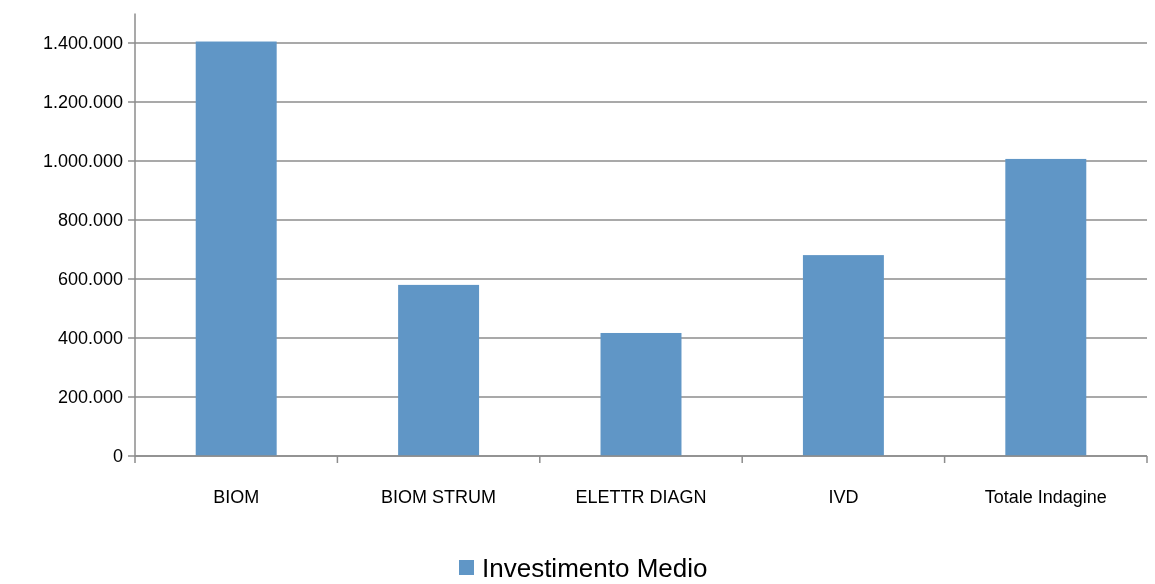 The image size is (1155, 584). Describe the element at coordinates (82, 161) in the screenshot. I see `y-tick-label: 1.000.000` at that location.